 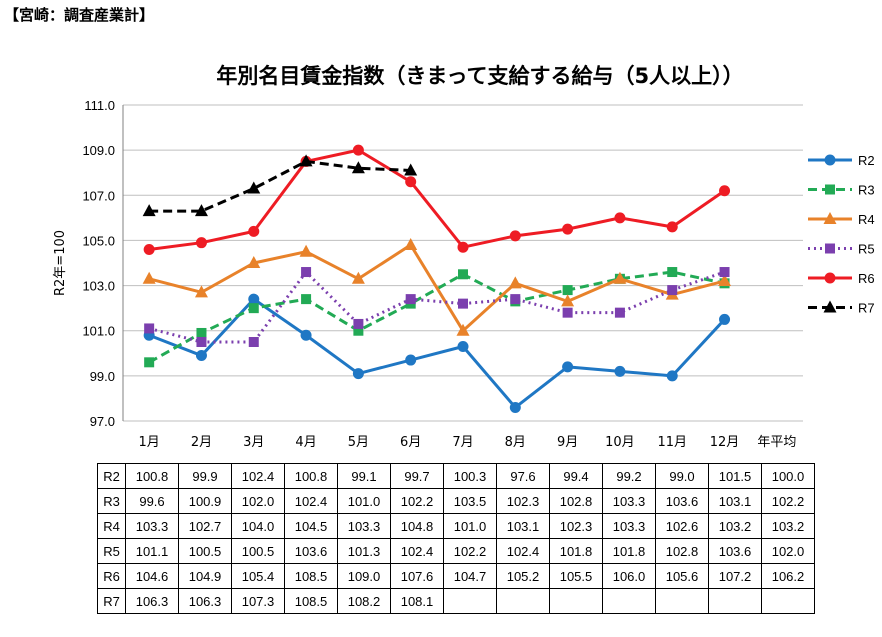 What do you see at coordinates (253, 442) in the screenshot?
I see `x-tick-label: 3月` at bounding box center [253, 442].